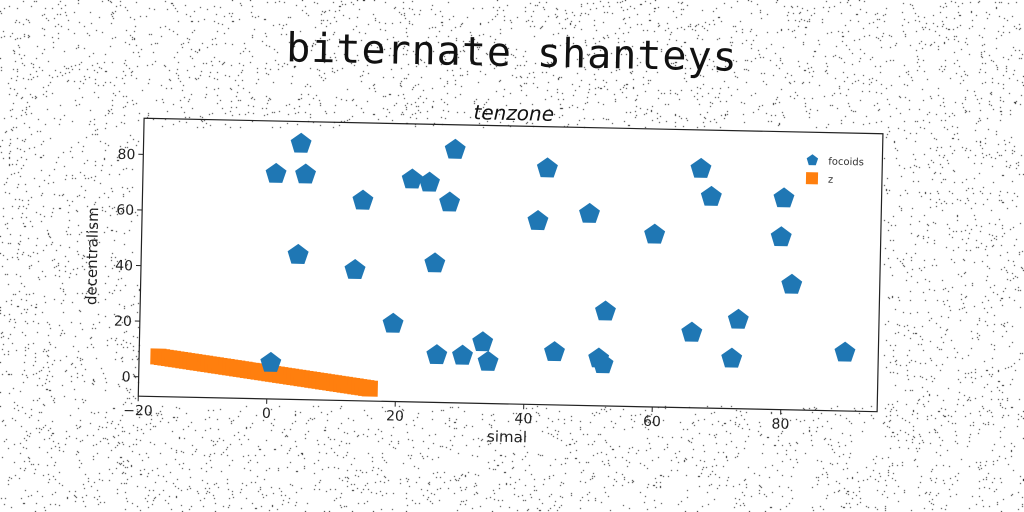 Image resolution: width=1024 pixels, height=512 pixels. What do you see at coordinates (834, 170) in the screenshot?
I see `legend: focoids z` at bounding box center [834, 170].